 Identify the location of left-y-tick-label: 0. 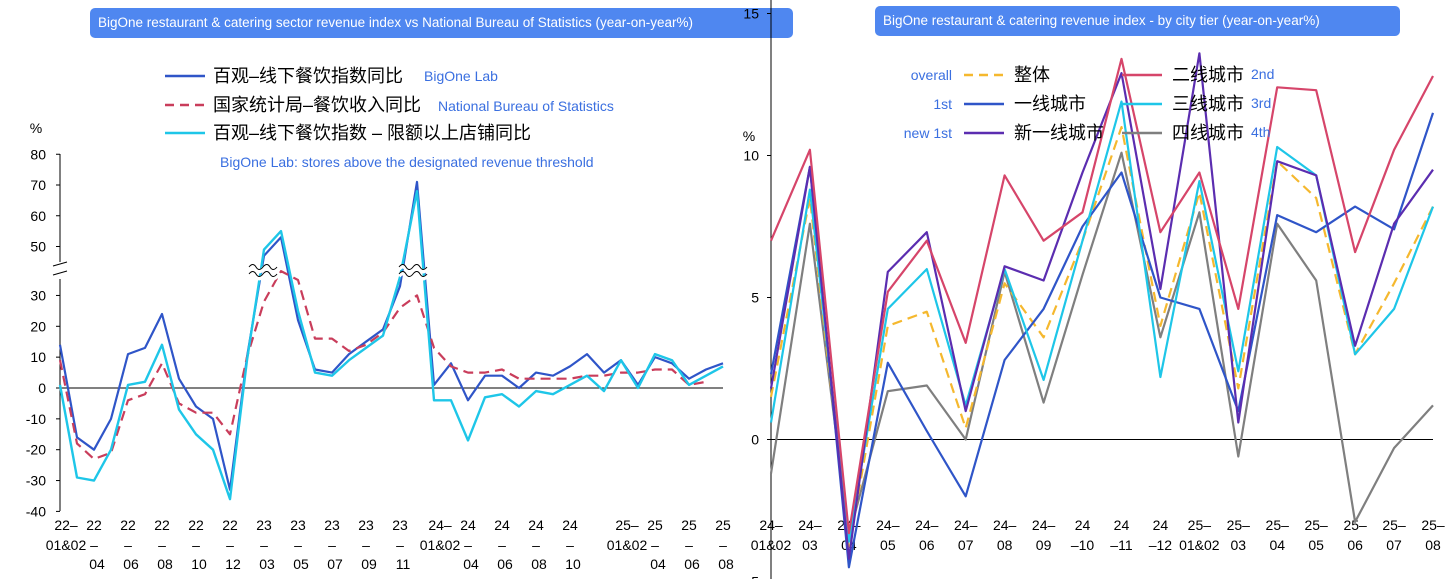
(42, 388).